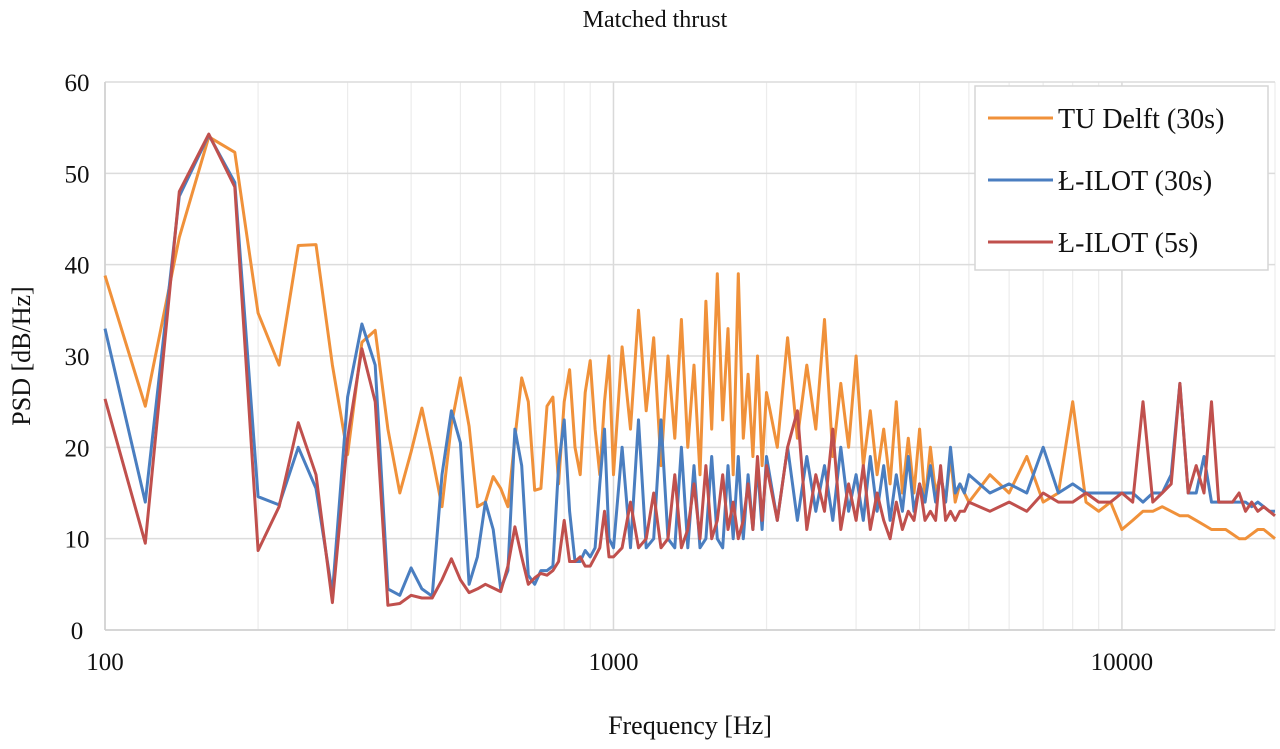  Describe the element at coordinates (655, 20) in the screenshot. I see `chart-title: Matched thrust` at that location.